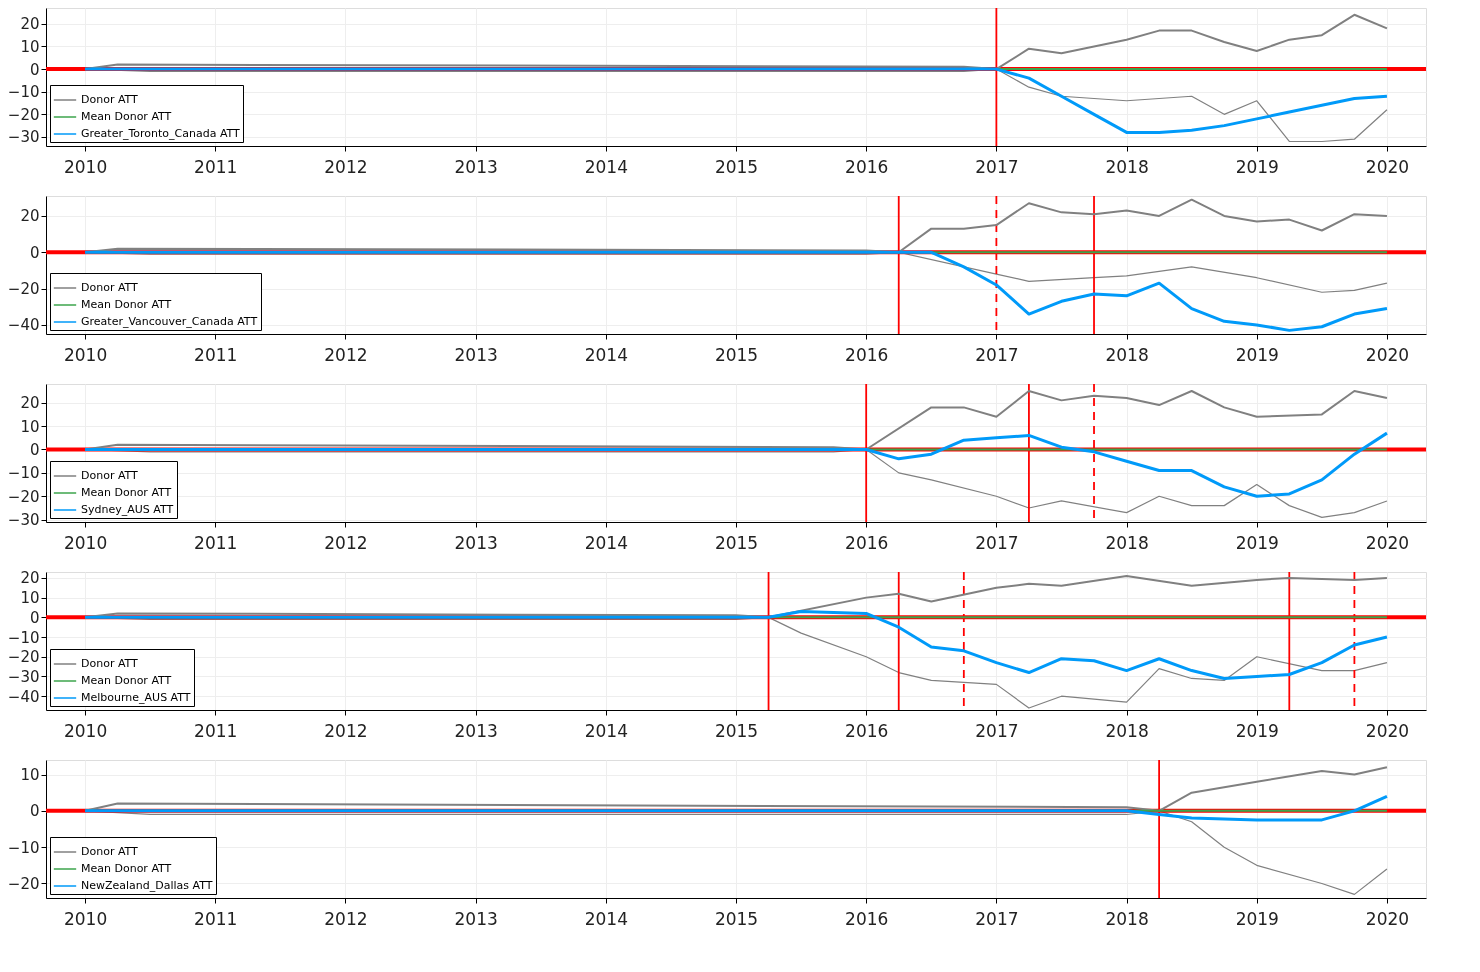  I want to click on legend-label: Greater_Vancouver_Canada ATT, so click(169, 321).